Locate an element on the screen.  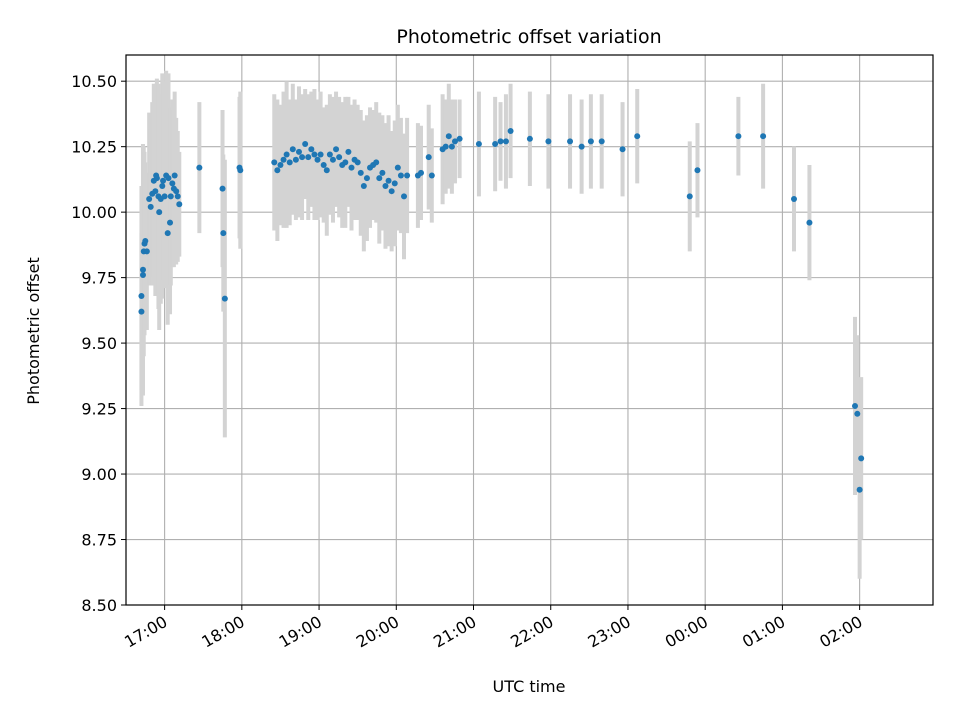
y-tick-label: 9.25 is located at coordinates (99, 409).